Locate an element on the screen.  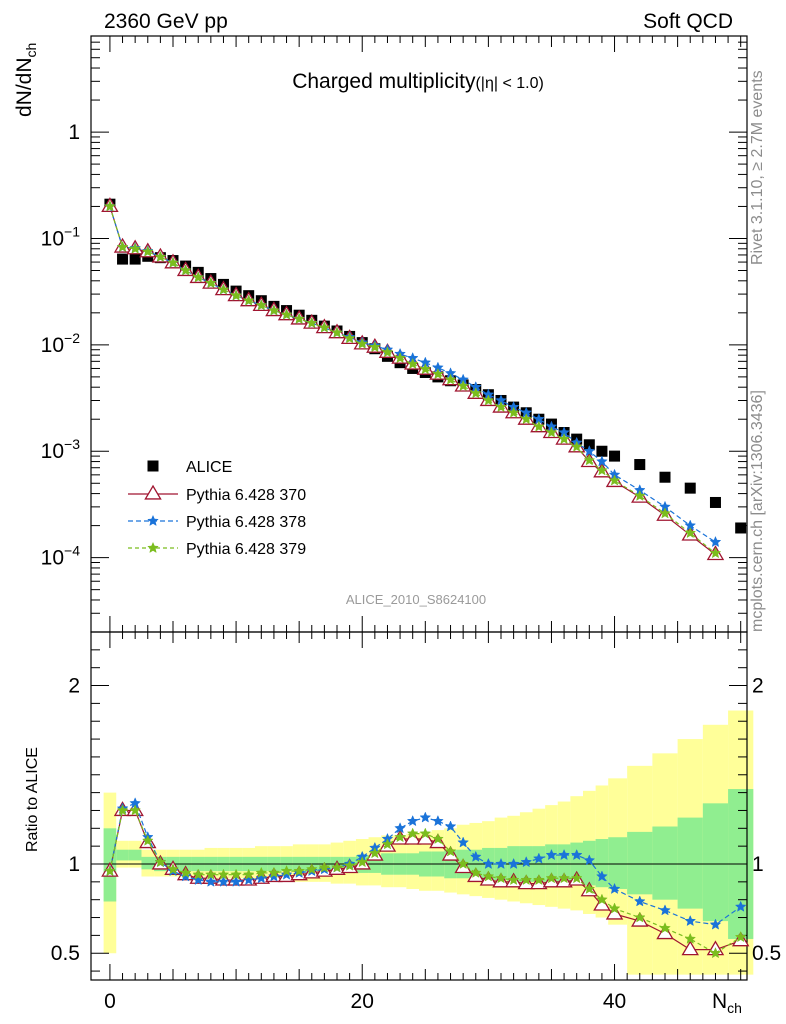
legend-label: Pythia 6.428 379 is located at coordinates (246, 549).